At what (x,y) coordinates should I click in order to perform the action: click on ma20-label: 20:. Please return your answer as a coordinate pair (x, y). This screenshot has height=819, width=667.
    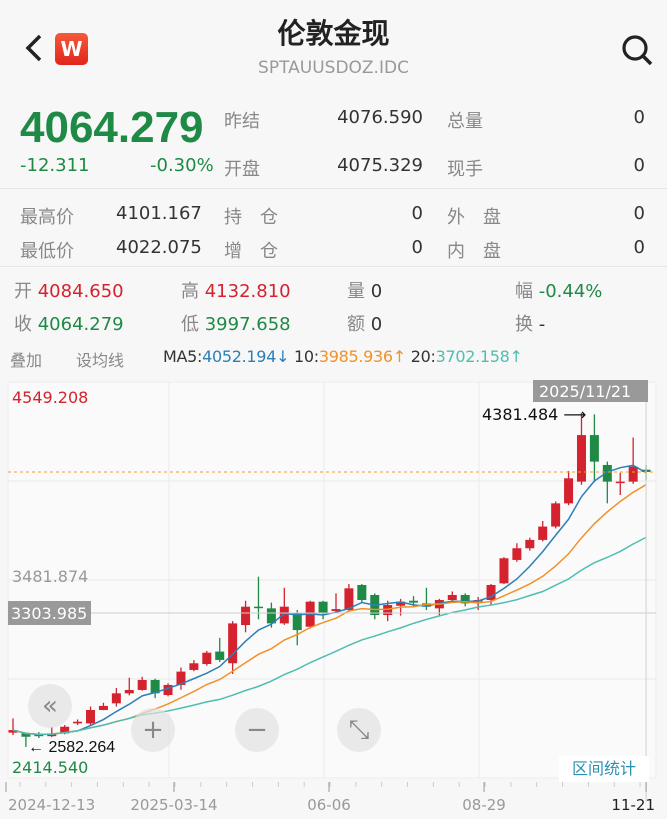
    Looking at the image, I should click on (423, 356).